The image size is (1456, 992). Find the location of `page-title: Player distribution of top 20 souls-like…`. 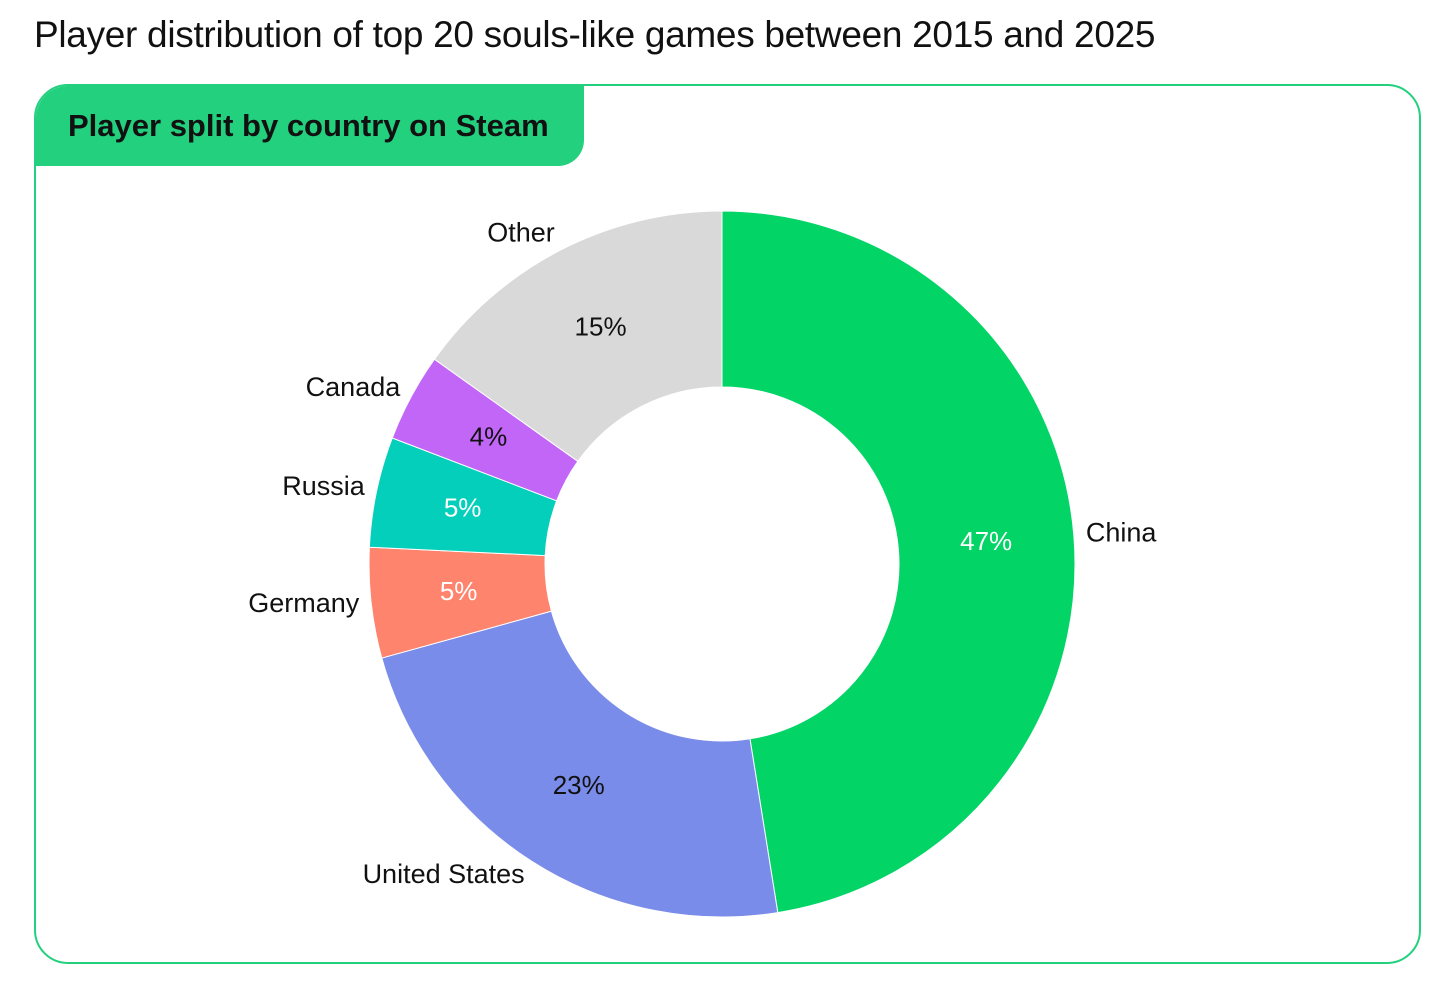

page-title: Player distribution of top 20 souls-like… is located at coordinates (595, 34).